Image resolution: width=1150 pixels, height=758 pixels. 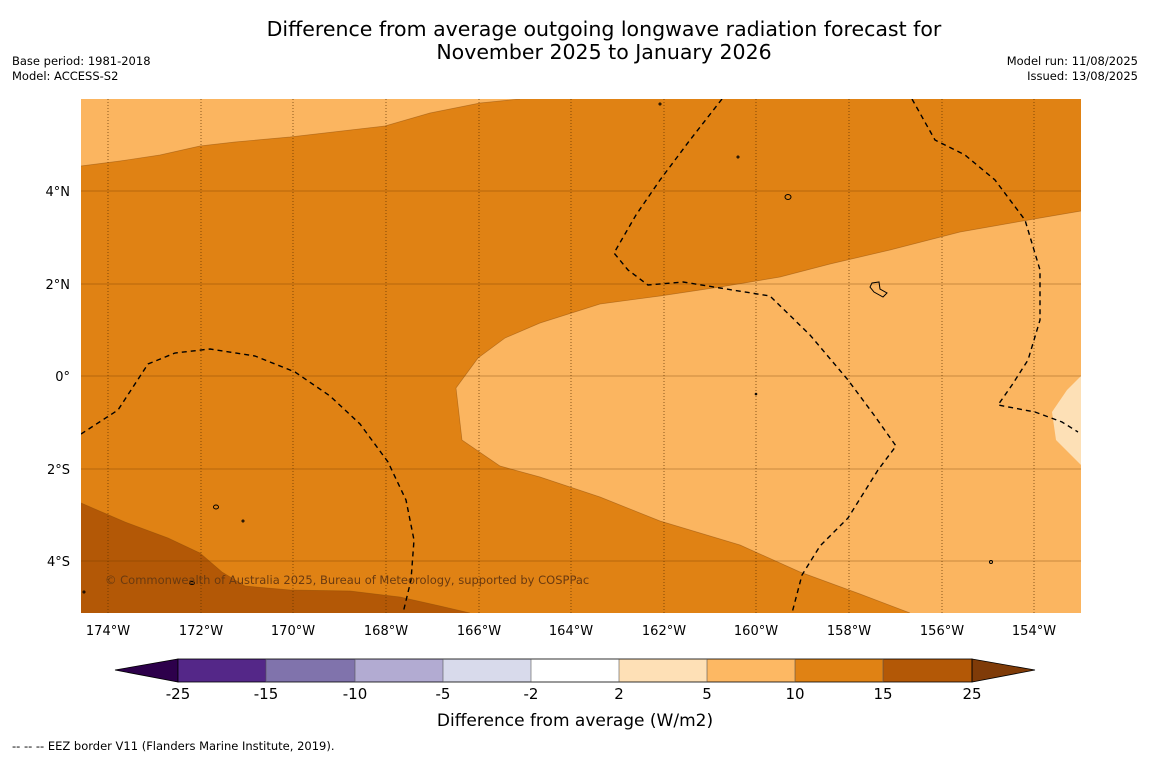 I want to click on colorbar-tick: 5, so click(x=707, y=694).